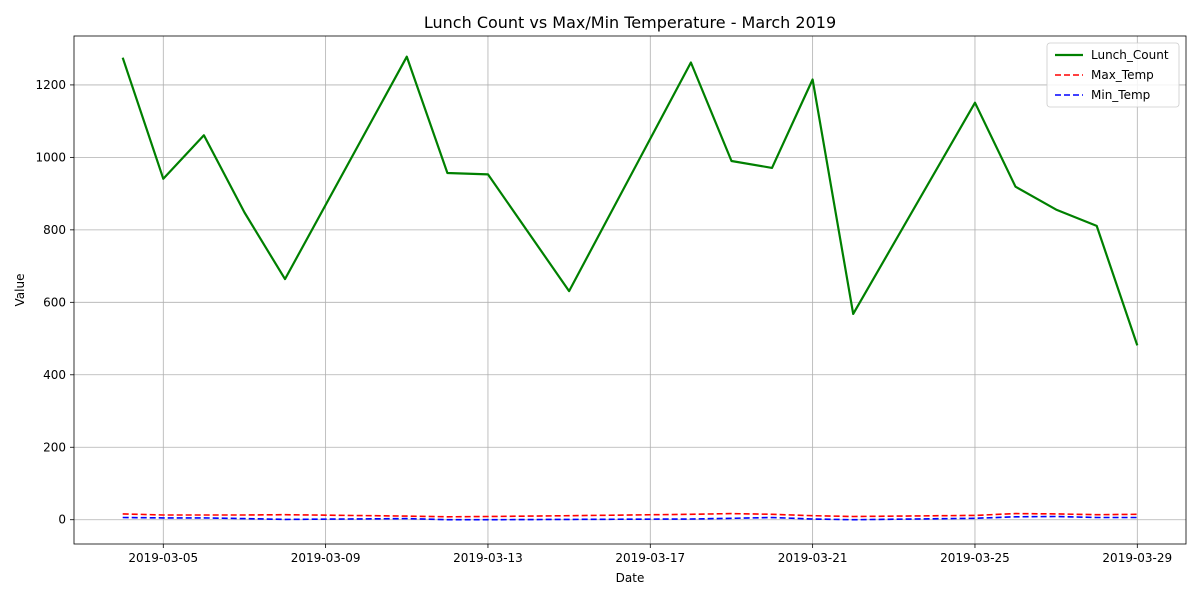 This screenshot has height=600, width=1200. Describe the element at coordinates (54, 375) in the screenshot. I see `y-tick-label: 400` at that location.